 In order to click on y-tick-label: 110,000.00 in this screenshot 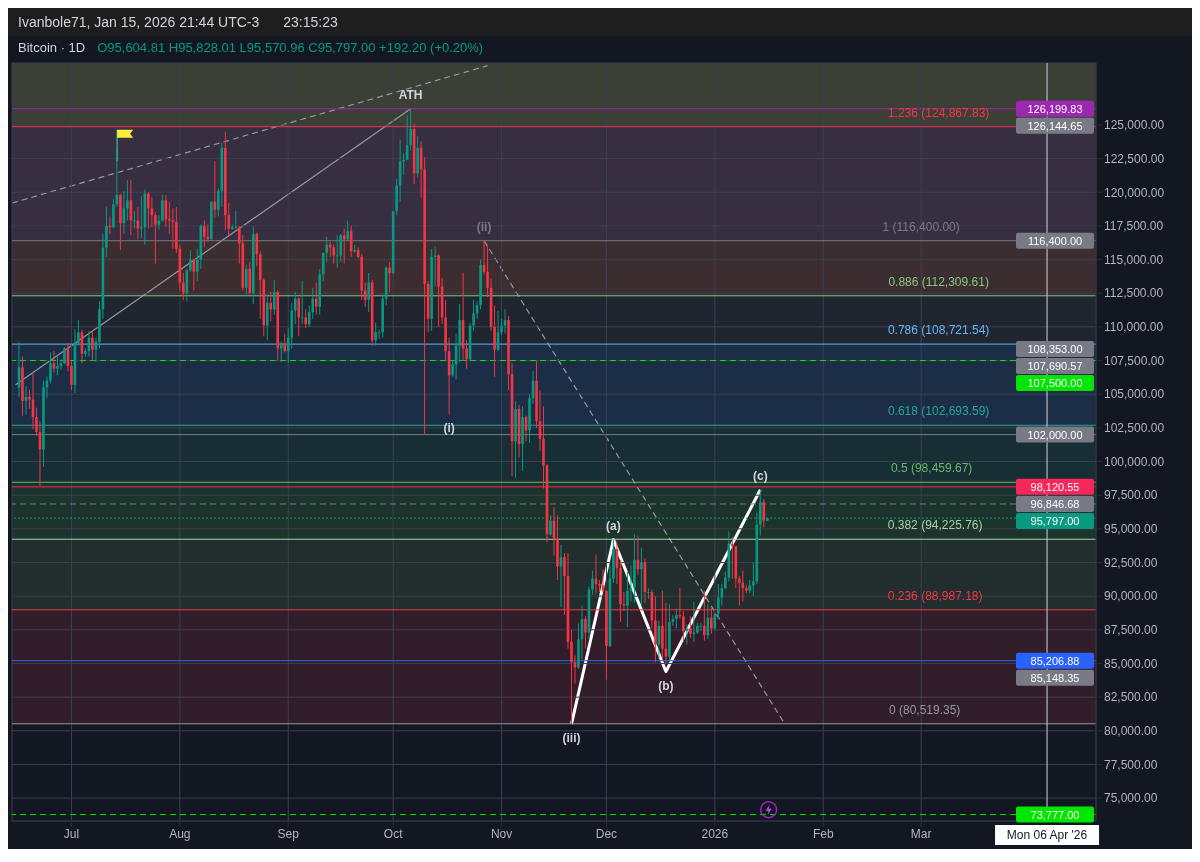, I will do `click(1134, 327)`.